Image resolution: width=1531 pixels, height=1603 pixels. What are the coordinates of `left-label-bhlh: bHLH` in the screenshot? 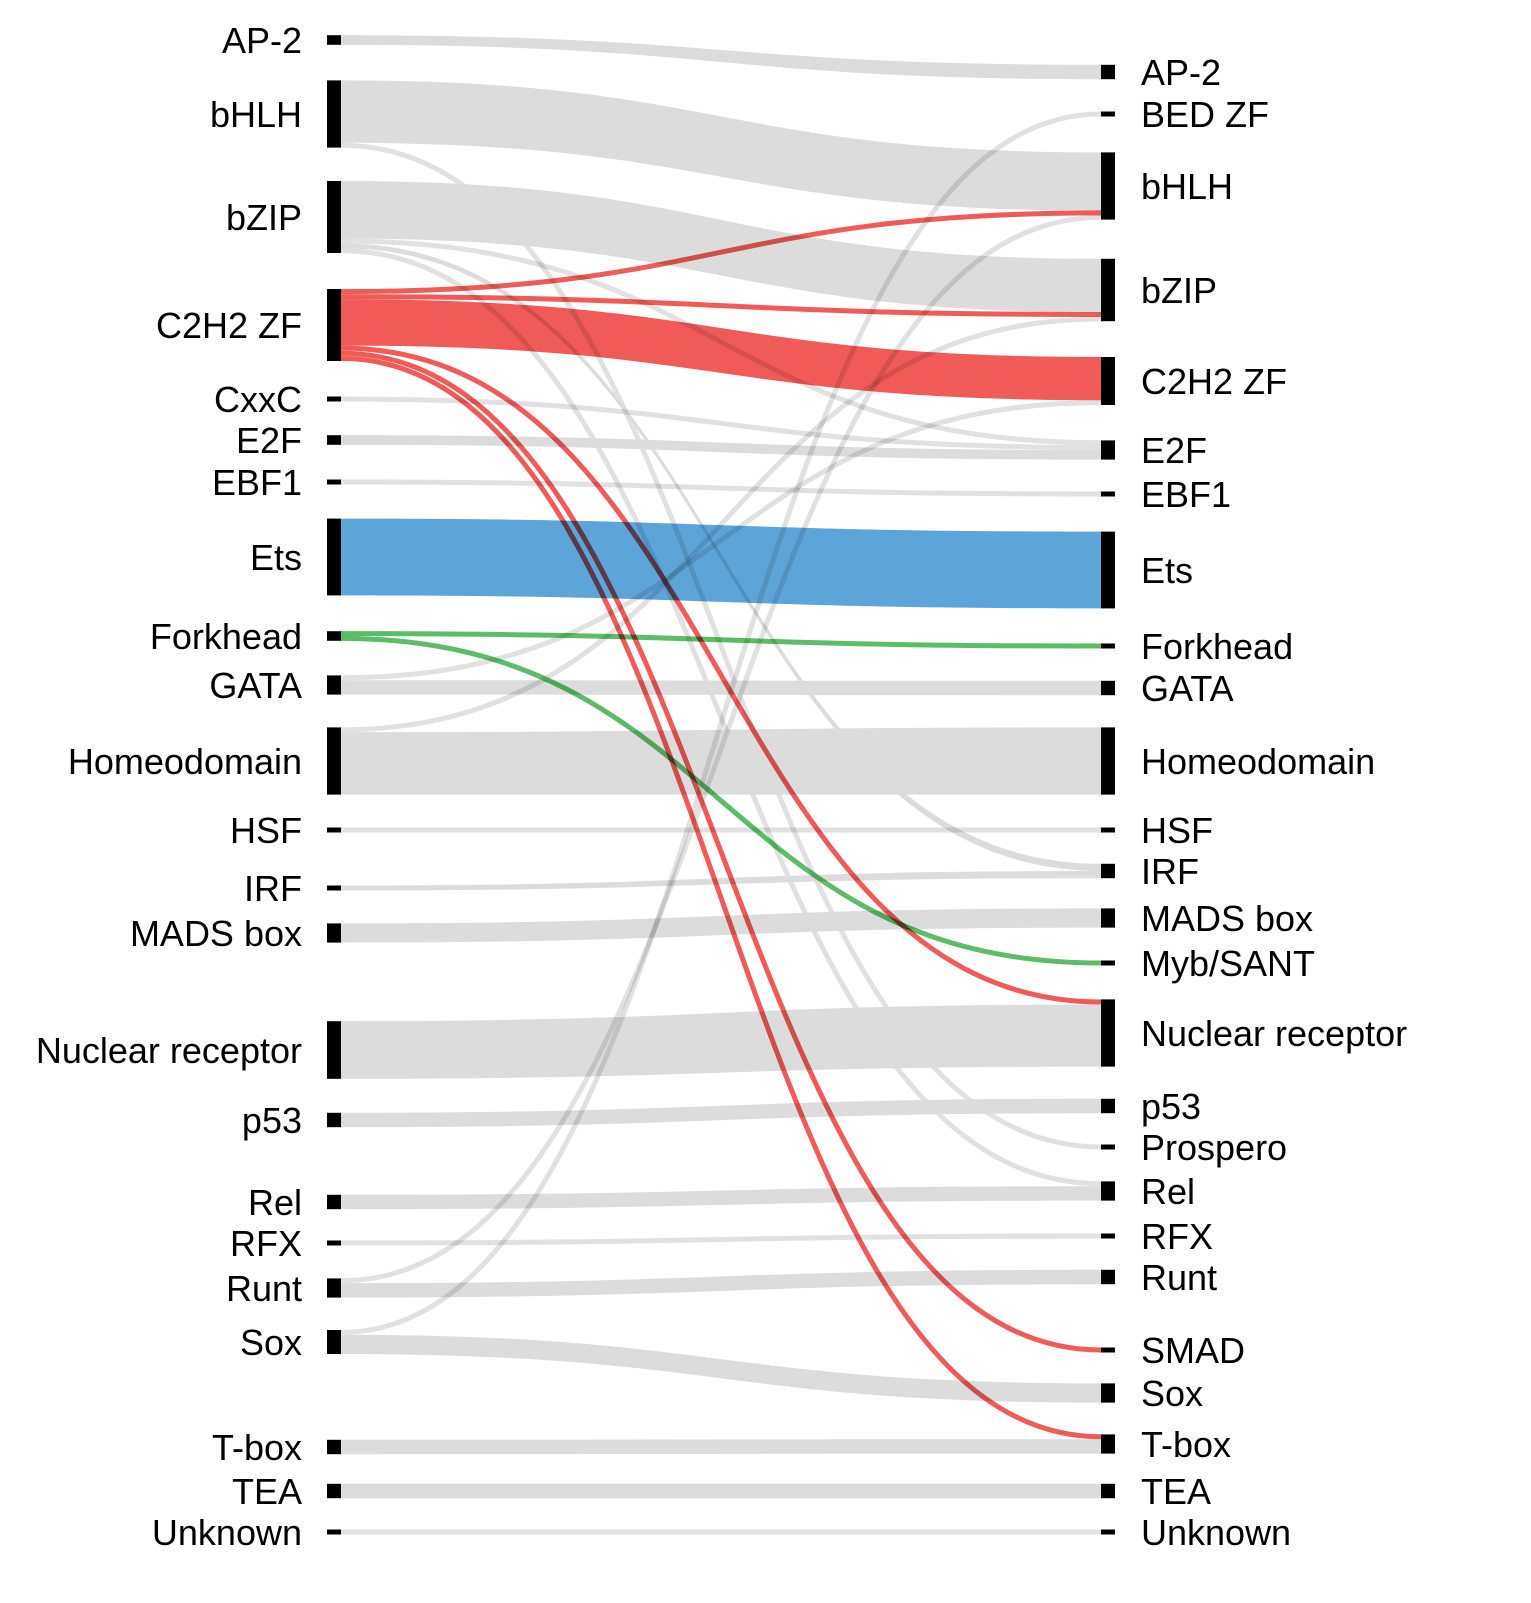 It's located at (256, 114).